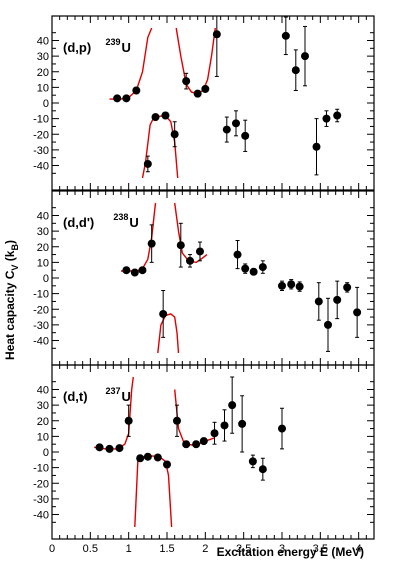  I want to click on y-tick-label: 40, so click(43, 391).